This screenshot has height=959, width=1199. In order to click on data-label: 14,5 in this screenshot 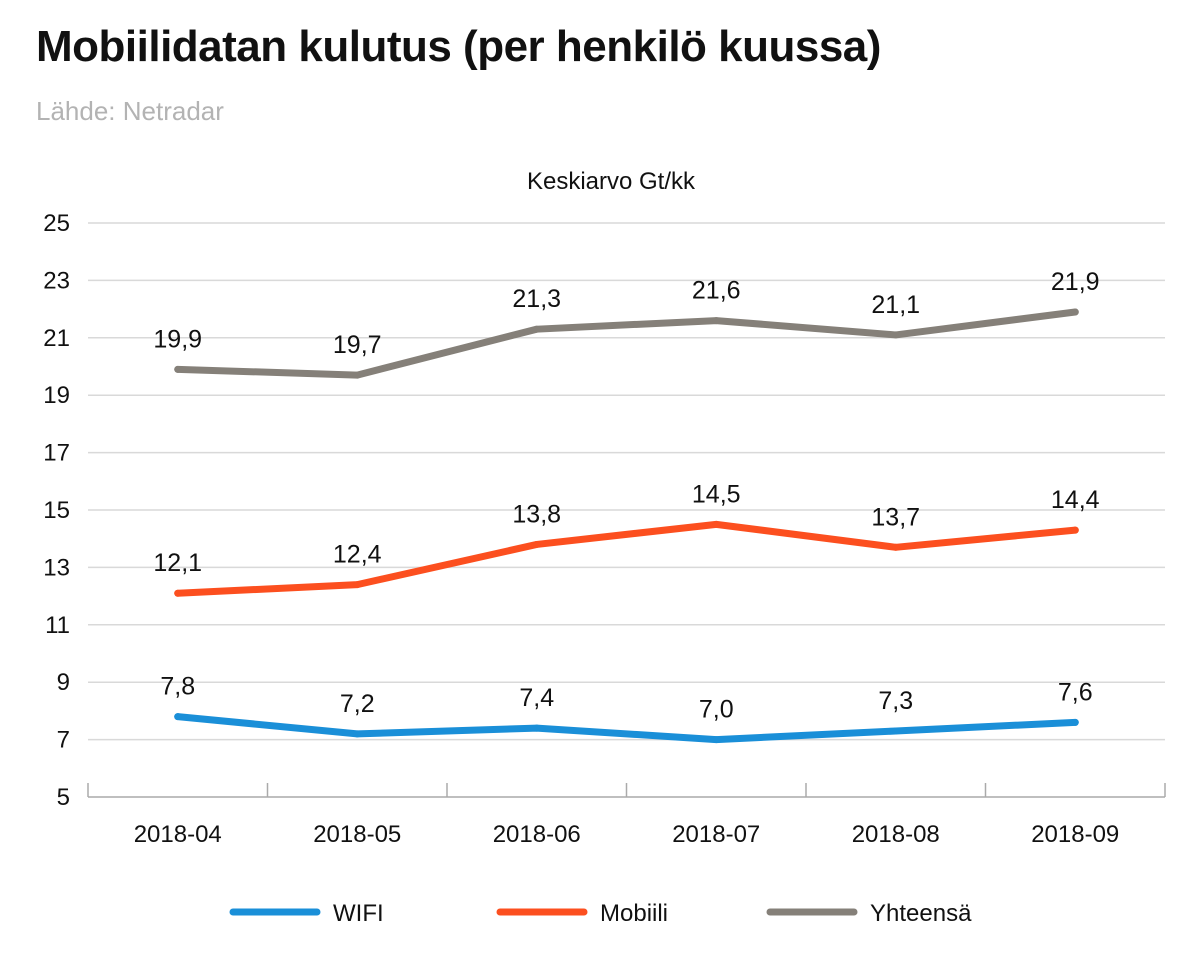, I will do `click(716, 494)`.